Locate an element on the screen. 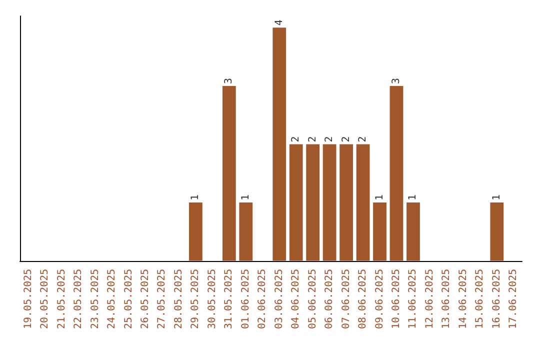 This screenshot has height=340, width=540. data-label: 4 is located at coordinates (279, 23).